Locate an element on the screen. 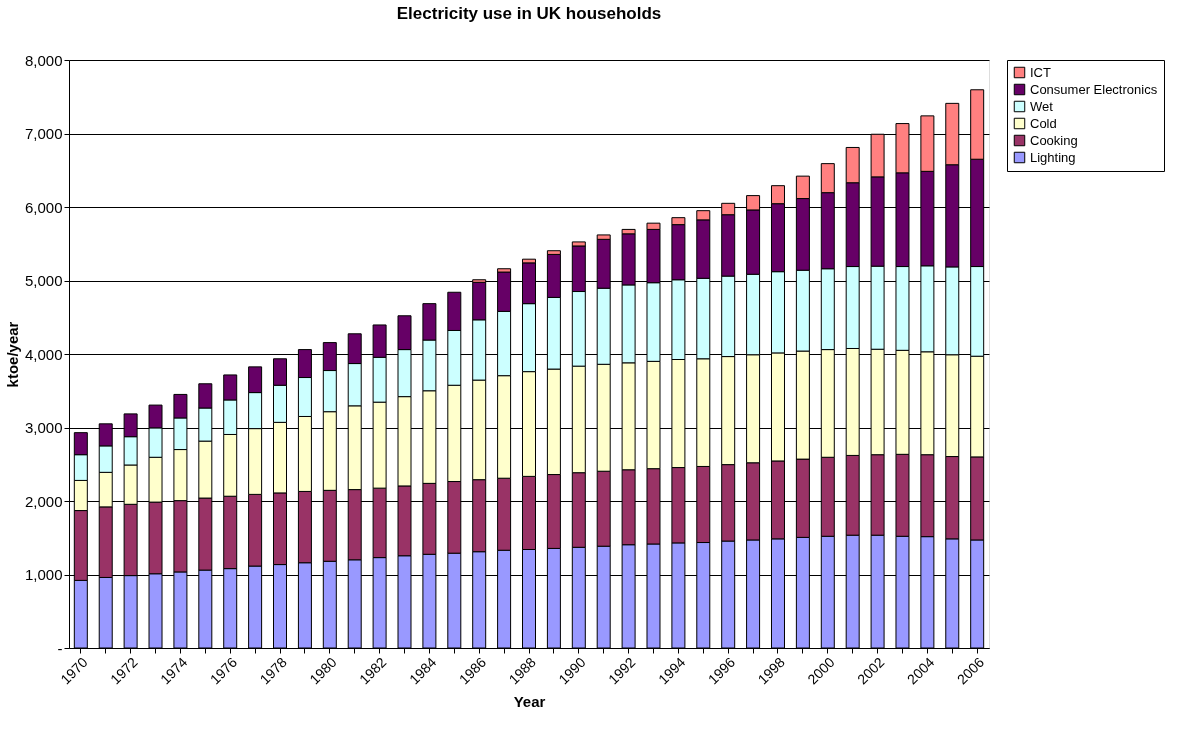  chart-title: Electricity use in UK households is located at coordinates (529, 13).